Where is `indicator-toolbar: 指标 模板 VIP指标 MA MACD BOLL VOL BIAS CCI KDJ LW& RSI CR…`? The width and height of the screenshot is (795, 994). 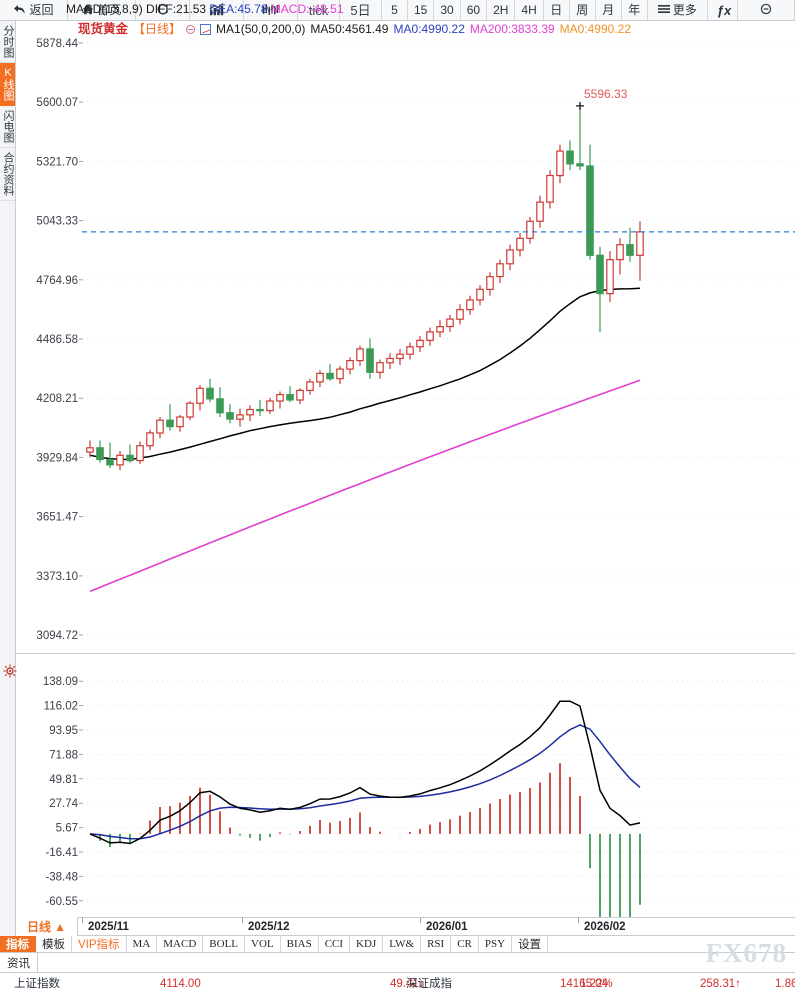 indicator-toolbar: 指标 模板 VIP指标 MA MACD BOLL VOL BIAS CCI KDJ LW& RSI CR… is located at coordinates (397, 944).